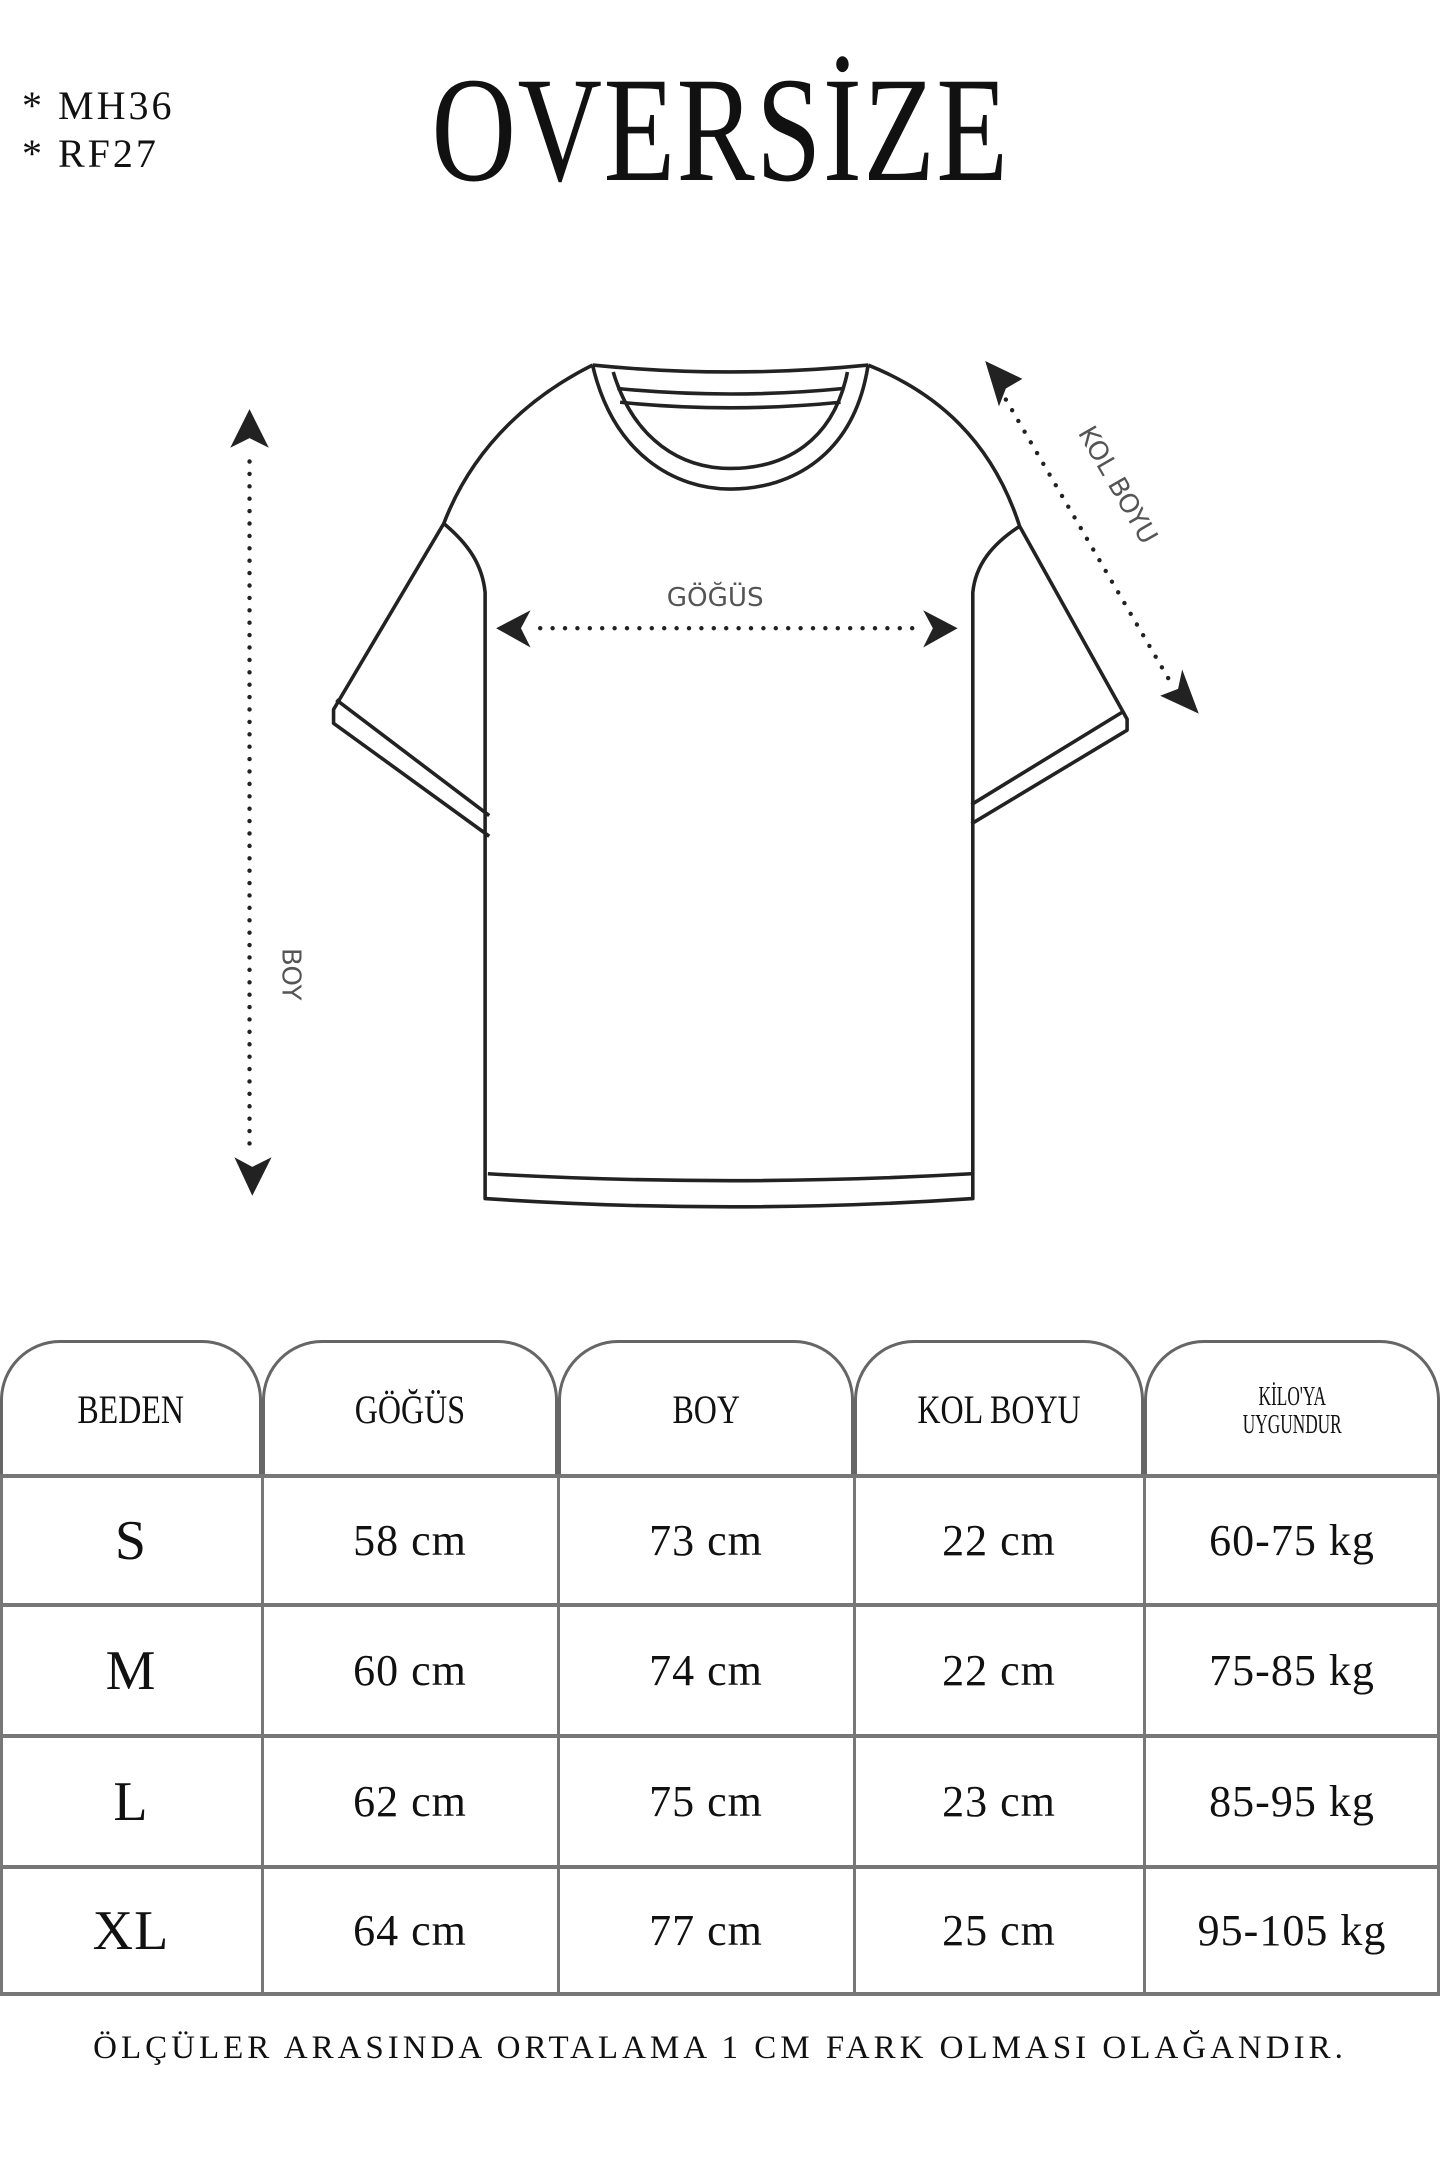  I want to click on header-size: BEDEN, so click(131, 1408).